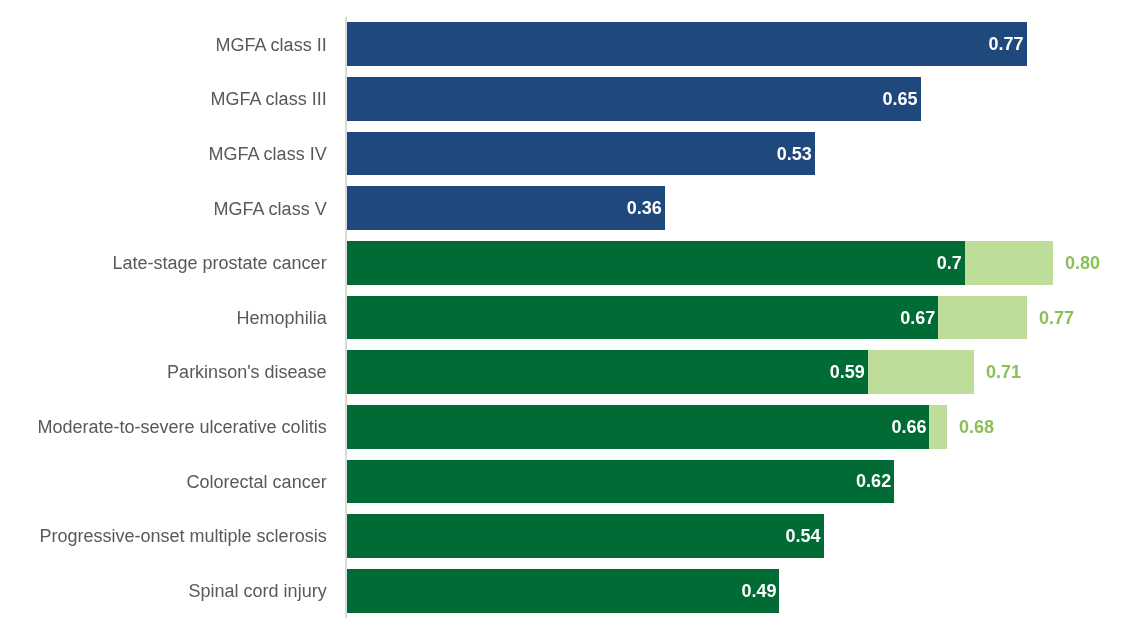 This screenshot has width=1138, height=625. I want to click on total-label: 0.80, so click(1083, 263).